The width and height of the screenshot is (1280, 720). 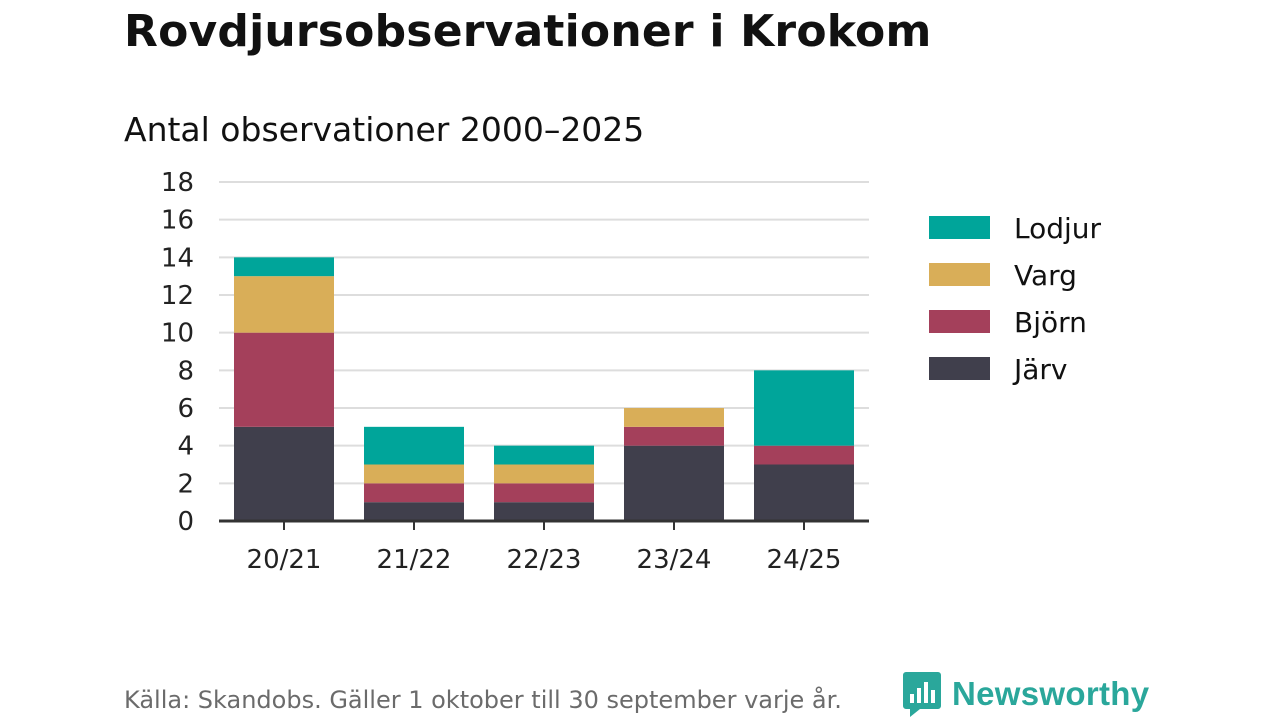 I want to click on chart-subtitle: Antal observationer 2000–2025, so click(x=384, y=129).